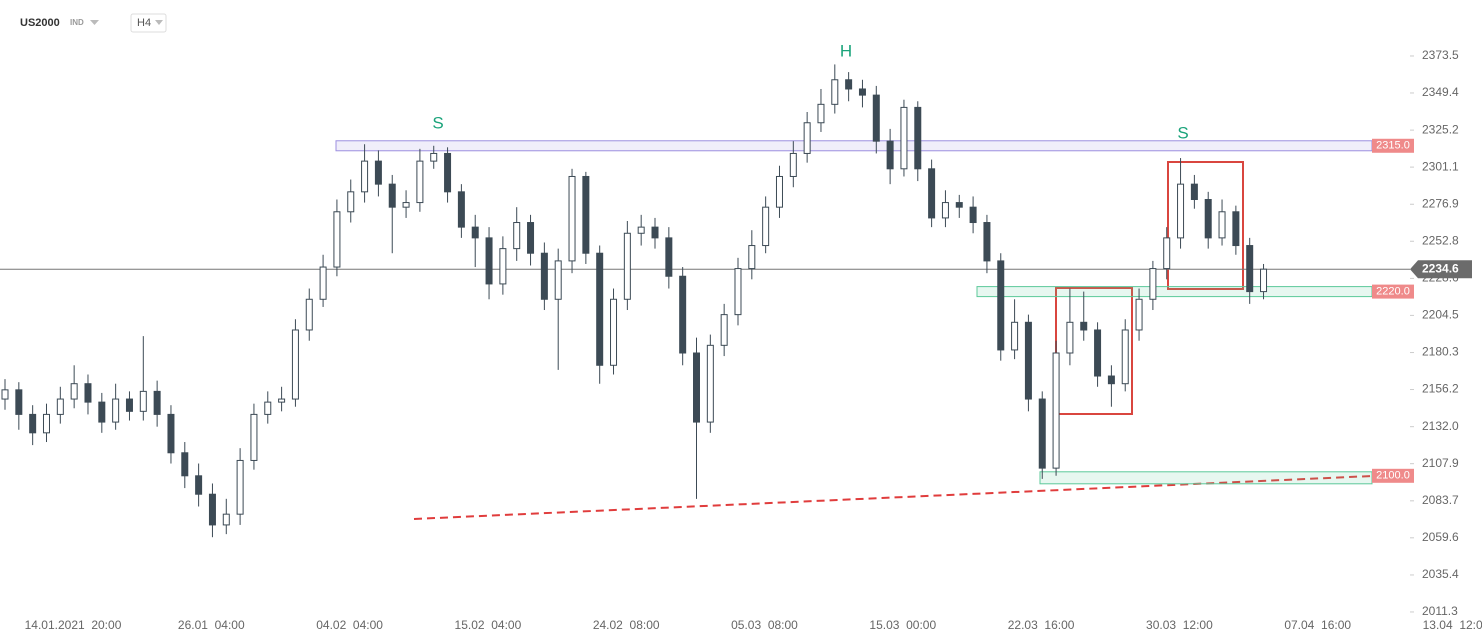  What do you see at coordinates (1179, 625) in the screenshot?
I see `x-tick-label: 30.03 12:00` at bounding box center [1179, 625].